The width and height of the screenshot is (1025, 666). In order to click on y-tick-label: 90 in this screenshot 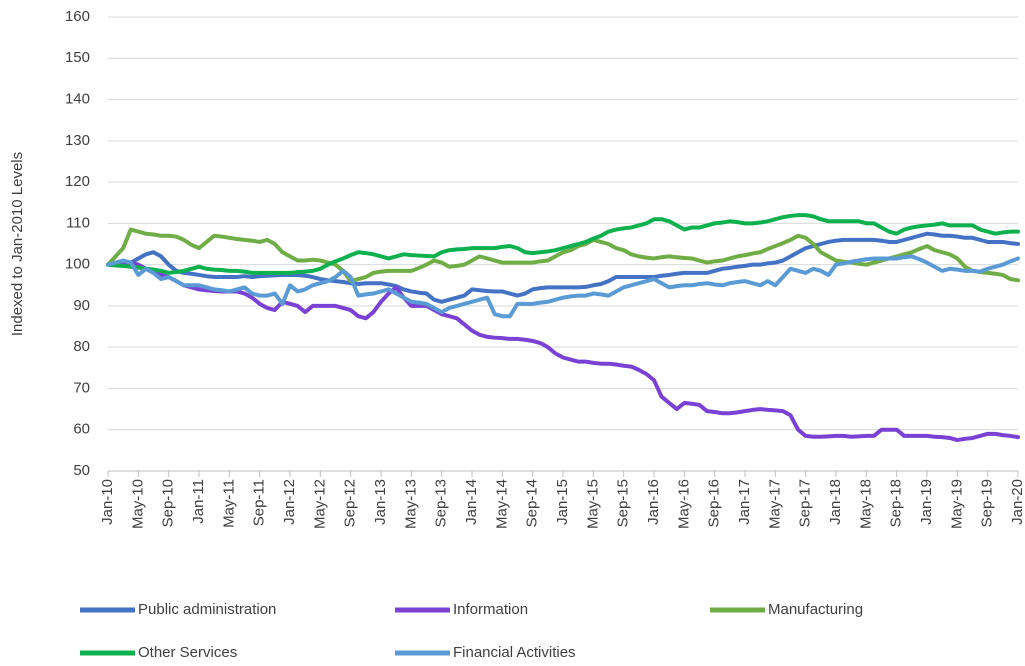, I will do `click(81, 305)`.